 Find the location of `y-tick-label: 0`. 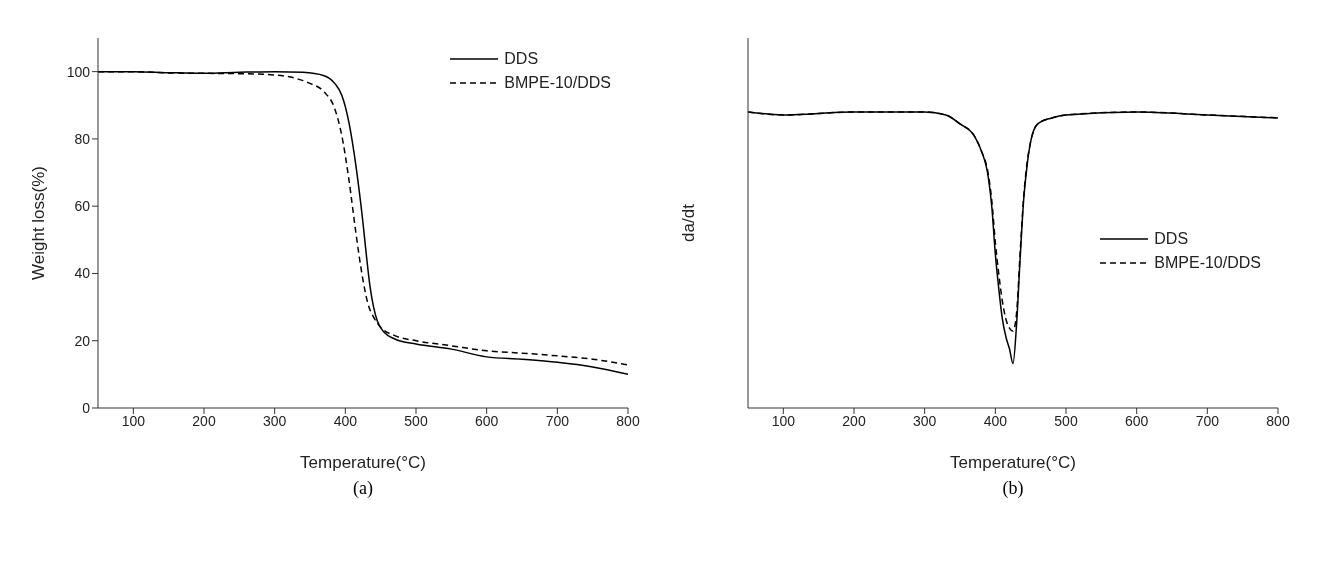

y-tick-label: 0 is located at coordinates (86, 407).